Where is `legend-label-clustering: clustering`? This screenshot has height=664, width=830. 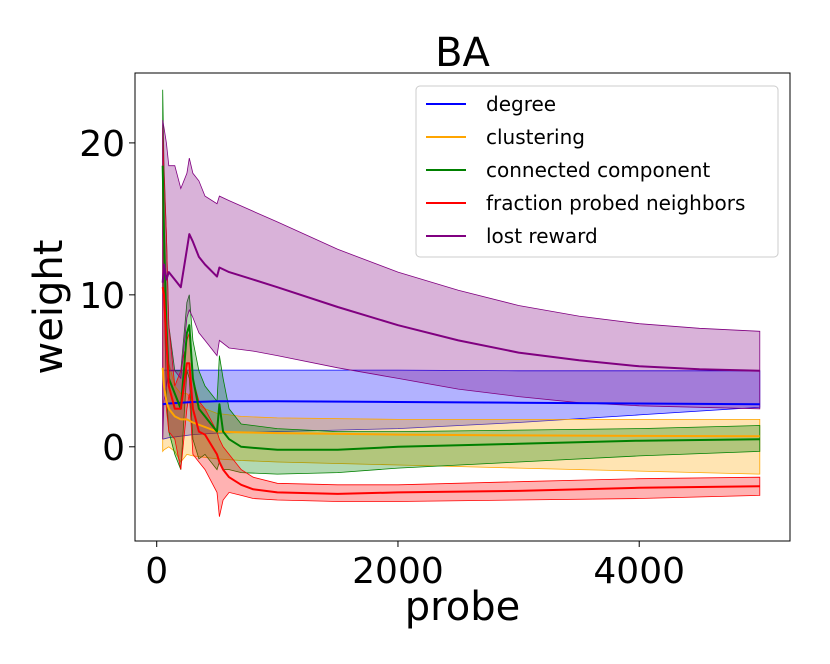 legend-label-clustering: clustering is located at coordinates (535, 137).